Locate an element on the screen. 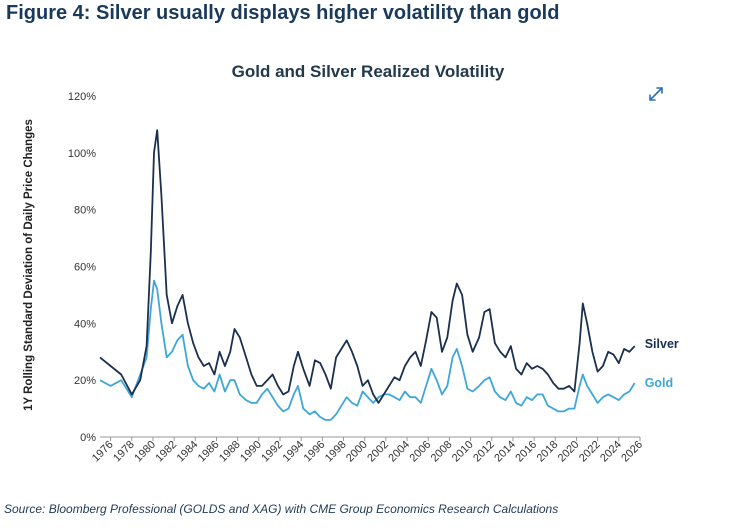 The image size is (736, 528). x-tick-label: 1986 is located at coordinates (209, 452).